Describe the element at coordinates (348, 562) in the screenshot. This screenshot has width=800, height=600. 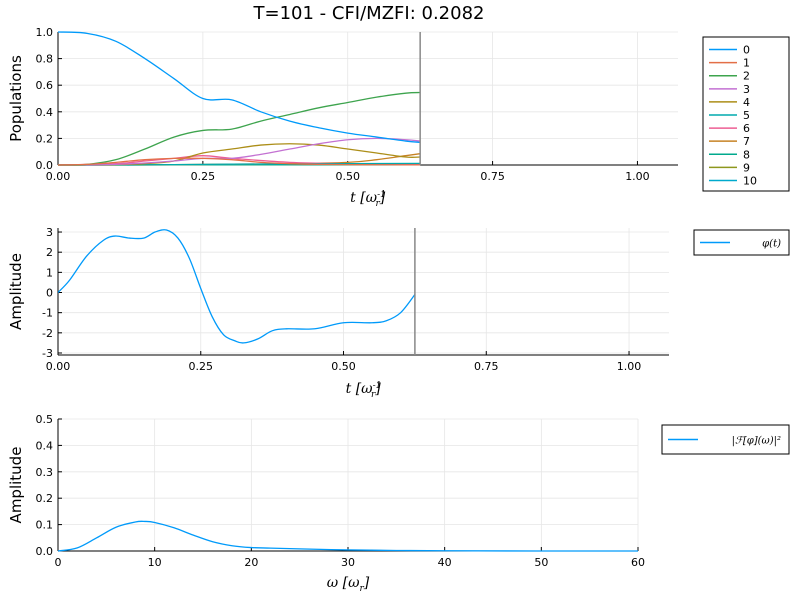
I see `x-tick-label: 30` at that location.